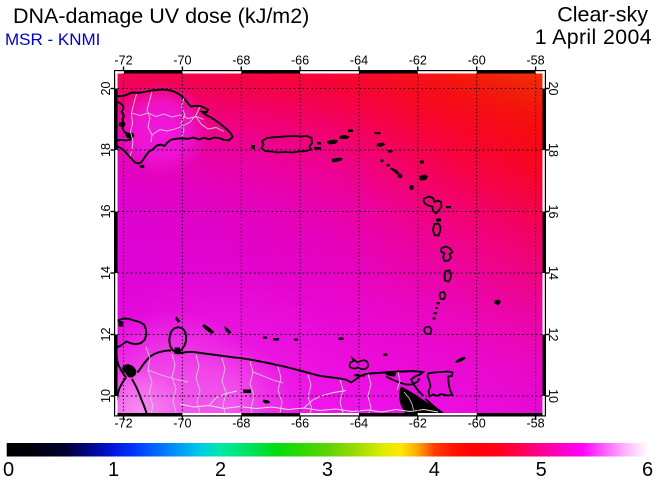 This screenshot has height=480, width=660. What do you see at coordinates (52, 39) in the screenshot?
I see `svg-text: MSR - KNMI` at bounding box center [52, 39].